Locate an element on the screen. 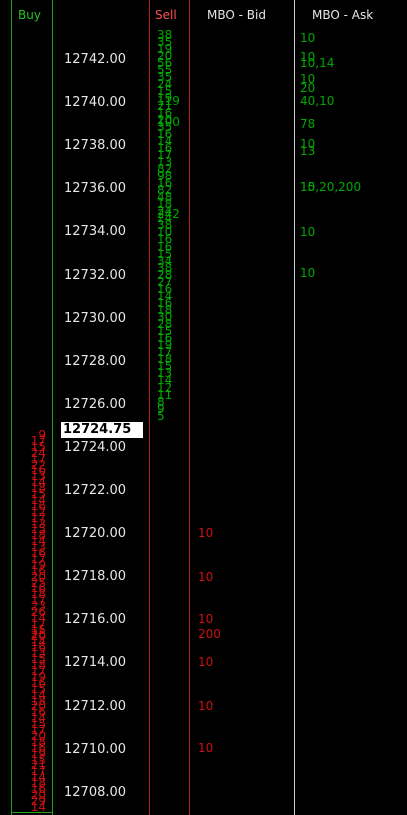 This screenshot has height=815, width=407. price-label: 12728.00 is located at coordinates (95, 361).